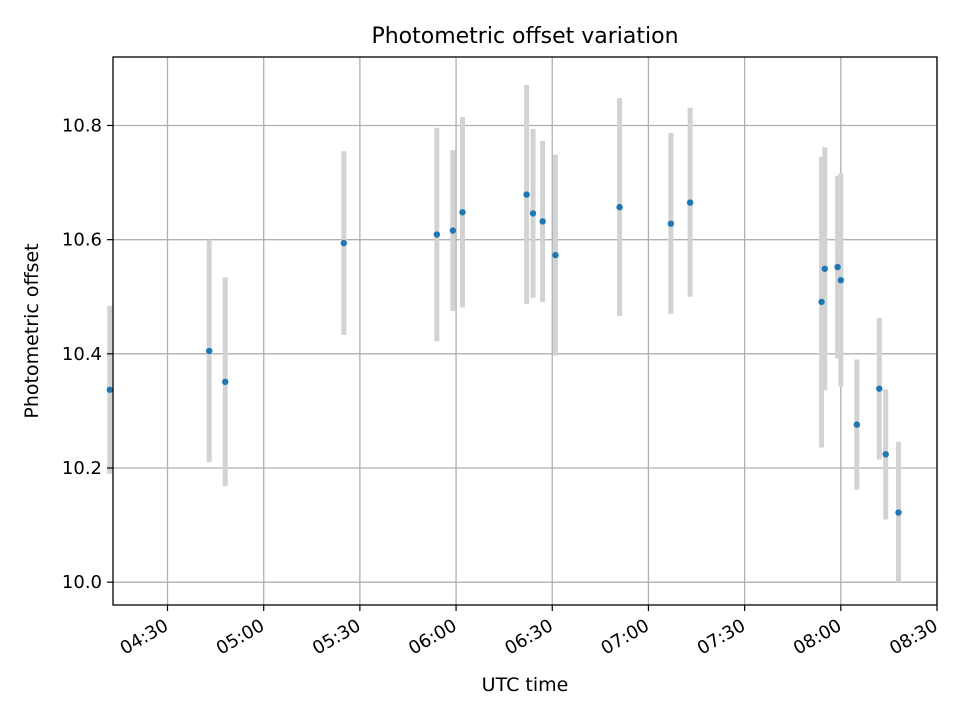 Image resolution: width=960 pixels, height=720 pixels. I want to click on y-tick-label: 10.2, so click(82, 468).